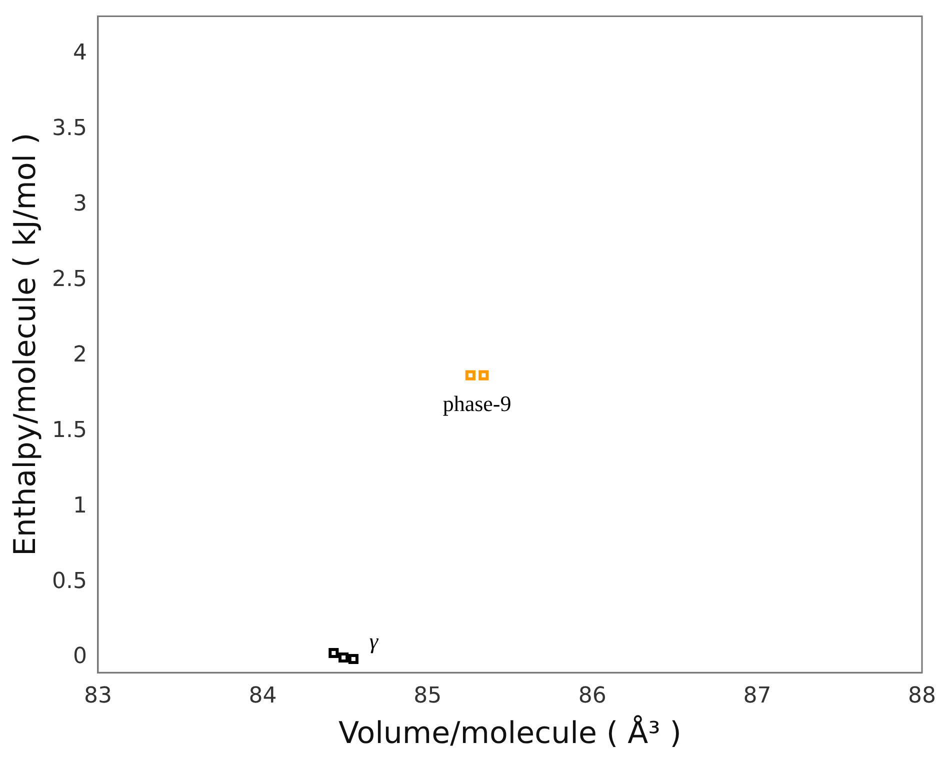  What do you see at coordinates (69, 581) in the screenshot?
I see `y-tick-label: 0.5` at bounding box center [69, 581].